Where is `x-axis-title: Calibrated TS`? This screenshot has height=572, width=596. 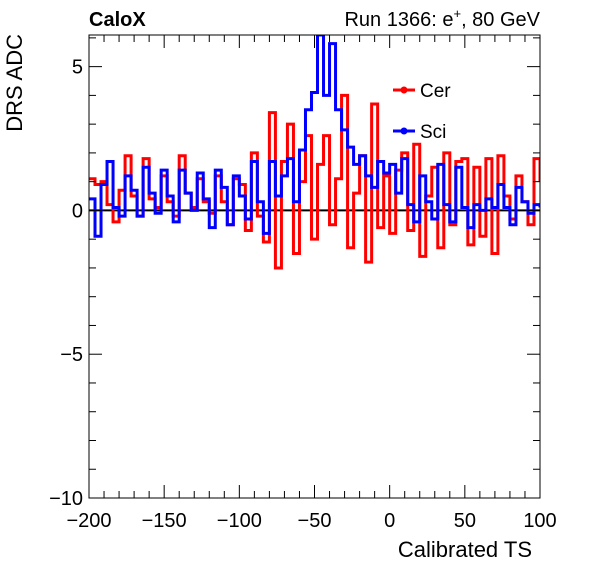 x-axis-title: Calibrated TS is located at coordinates (465, 549).